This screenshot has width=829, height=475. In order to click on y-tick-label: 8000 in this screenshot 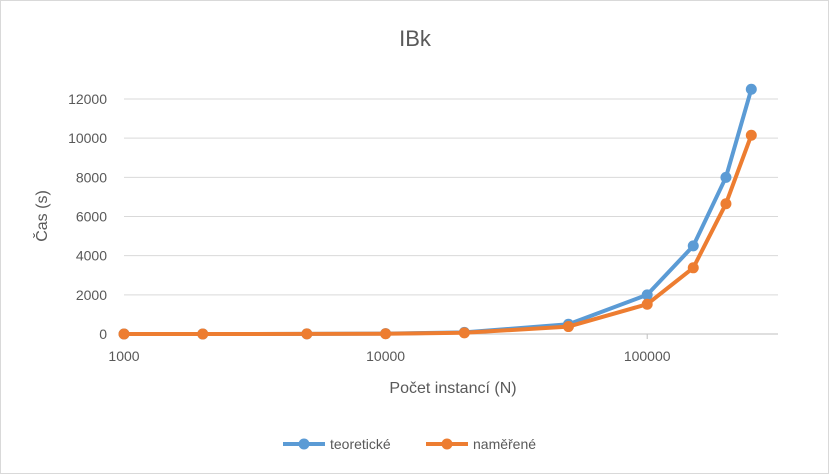, I will do `click(91, 177)`.